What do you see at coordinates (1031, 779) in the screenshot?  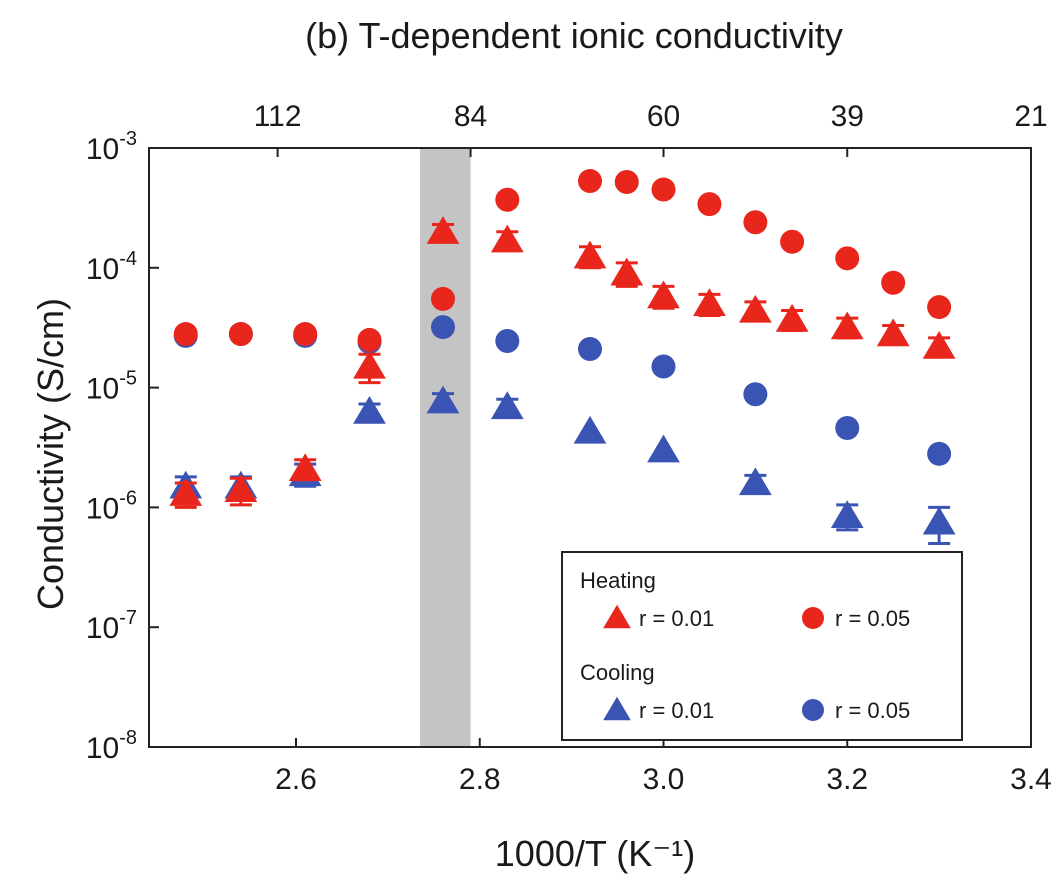 I see `x-tick-label: 3.4` at bounding box center [1031, 779].